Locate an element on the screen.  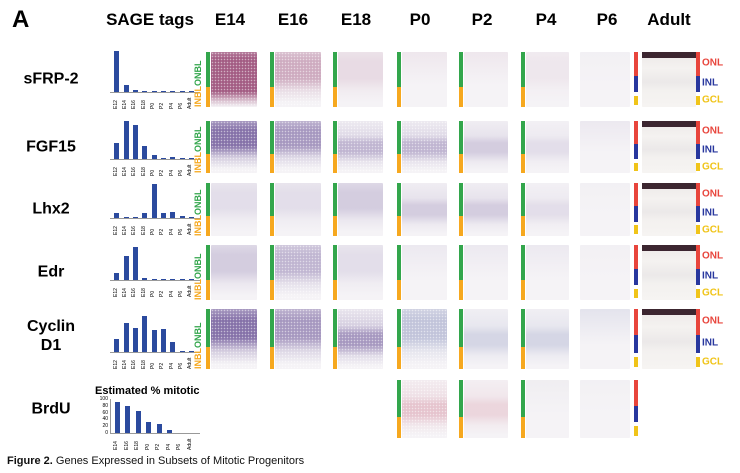
figure-caption-number: Figure 2. is located at coordinates (30, 461).